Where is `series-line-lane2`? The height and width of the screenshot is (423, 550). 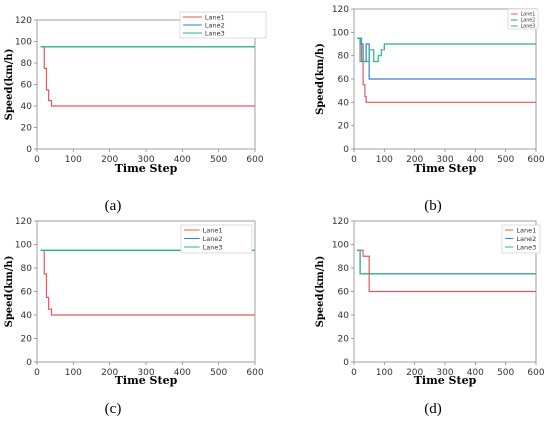 series-line-lane2 is located at coordinates (446, 262).